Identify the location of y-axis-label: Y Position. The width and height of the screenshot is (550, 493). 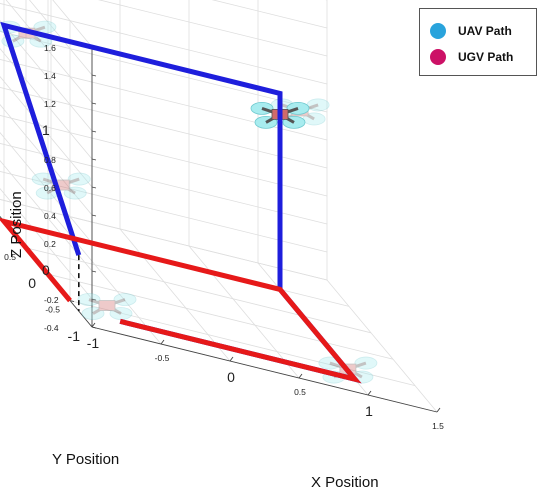
(85, 459).